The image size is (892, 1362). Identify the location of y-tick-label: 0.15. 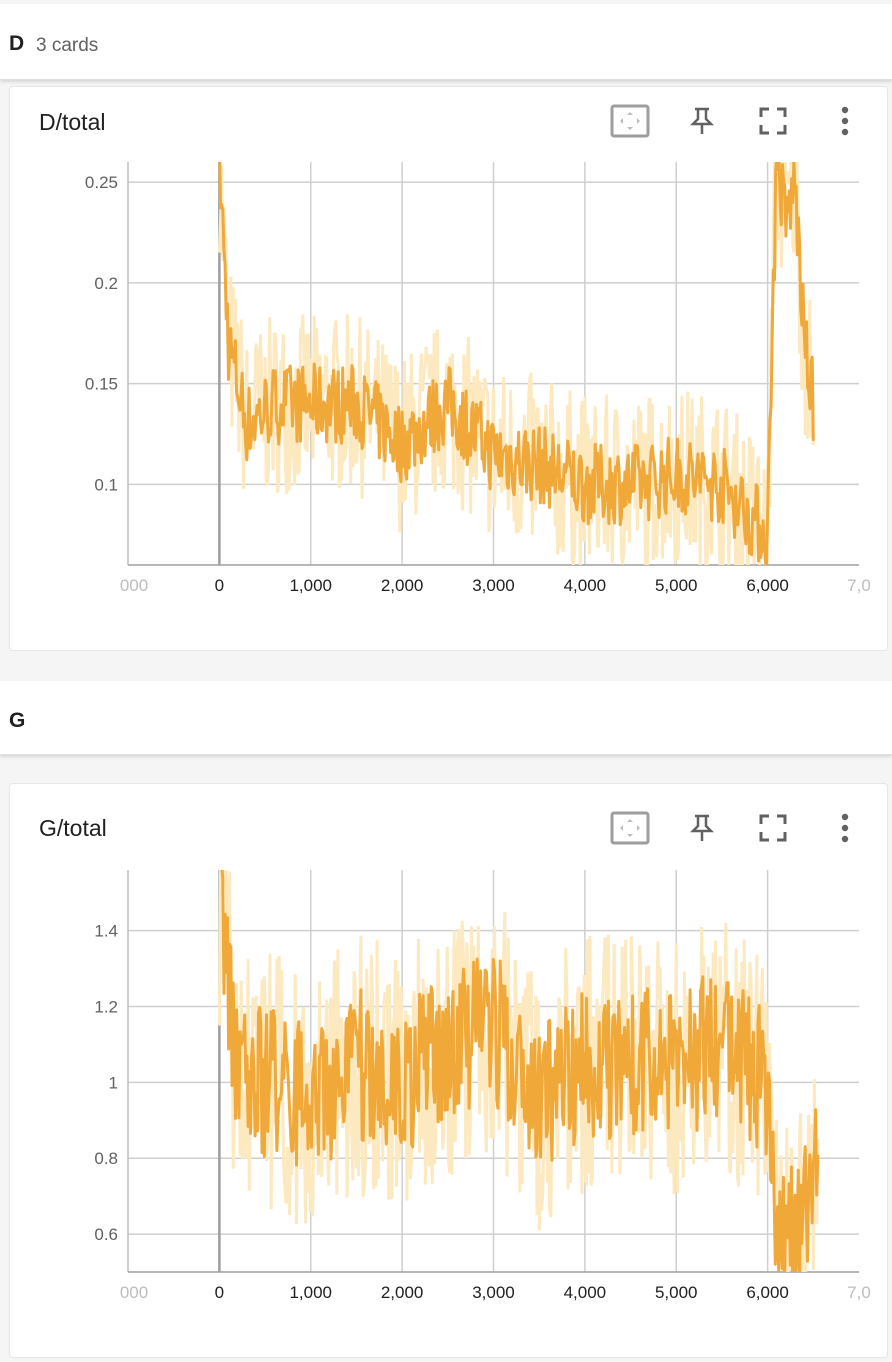
(101, 384).